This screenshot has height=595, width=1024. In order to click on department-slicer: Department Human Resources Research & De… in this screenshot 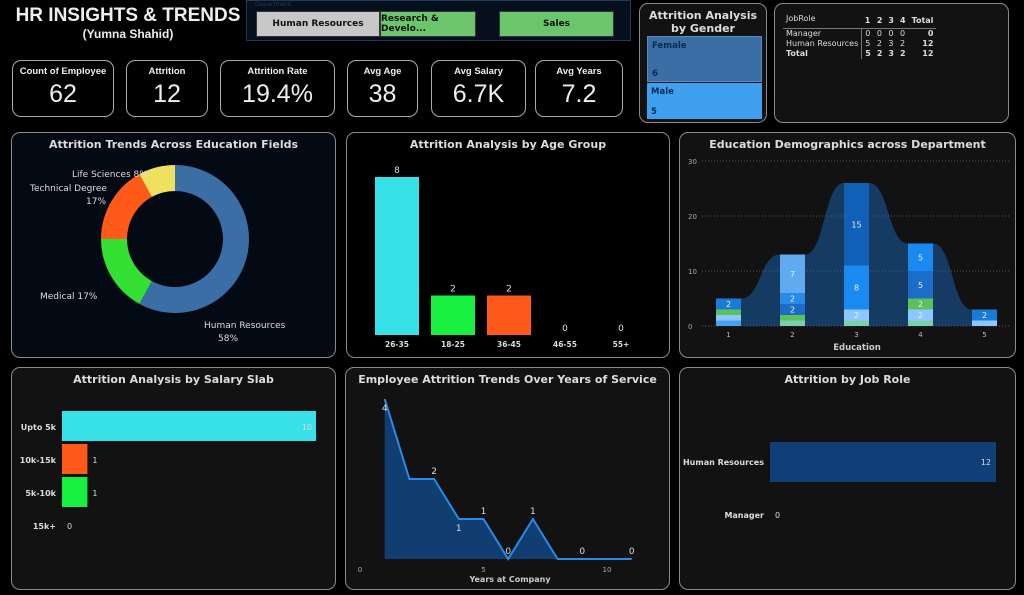, I will do `click(438, 20)`.